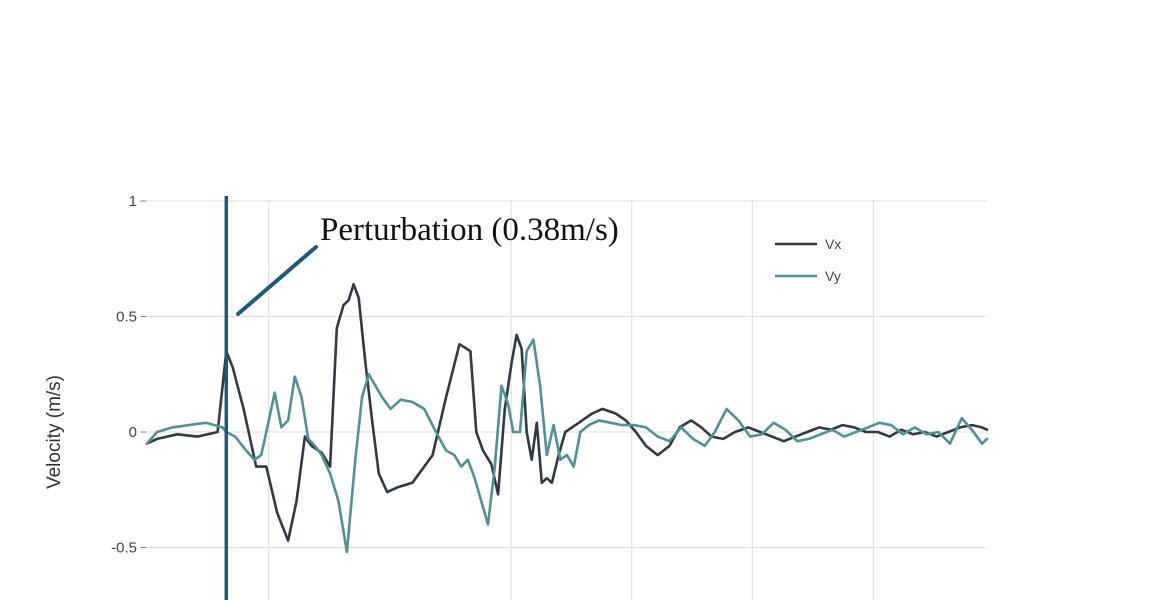  What do you see at coordinates (469, 230) in the screenshot?
I see `perturbation-annotation-text: Perturbation (0.38m/s)` at bounding box center [469, 230].